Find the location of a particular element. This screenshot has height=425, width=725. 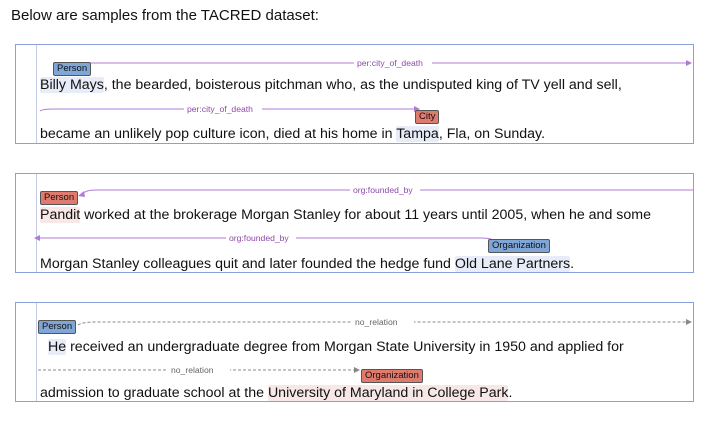

object-entity: University of Maryland in College Park is located at coordinates (388, 393).